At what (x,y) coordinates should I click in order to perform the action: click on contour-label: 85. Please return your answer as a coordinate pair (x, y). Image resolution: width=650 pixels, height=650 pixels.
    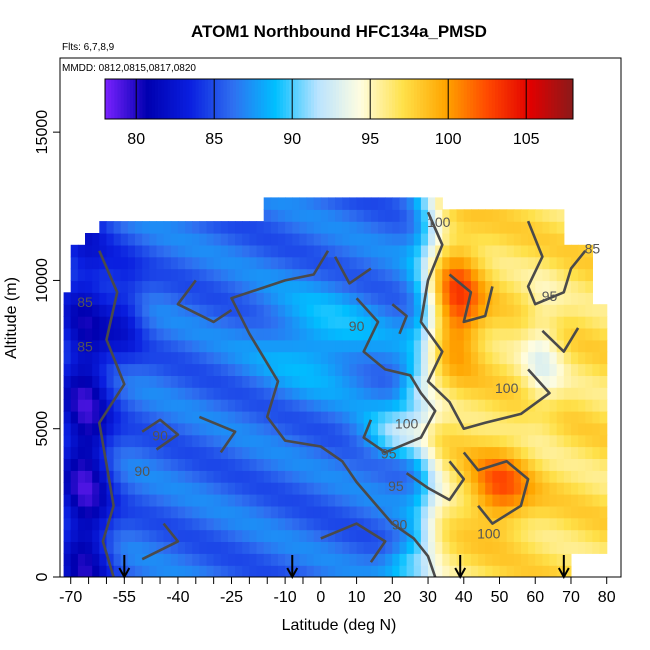
    Looking at the image, I should click on (85, 347).